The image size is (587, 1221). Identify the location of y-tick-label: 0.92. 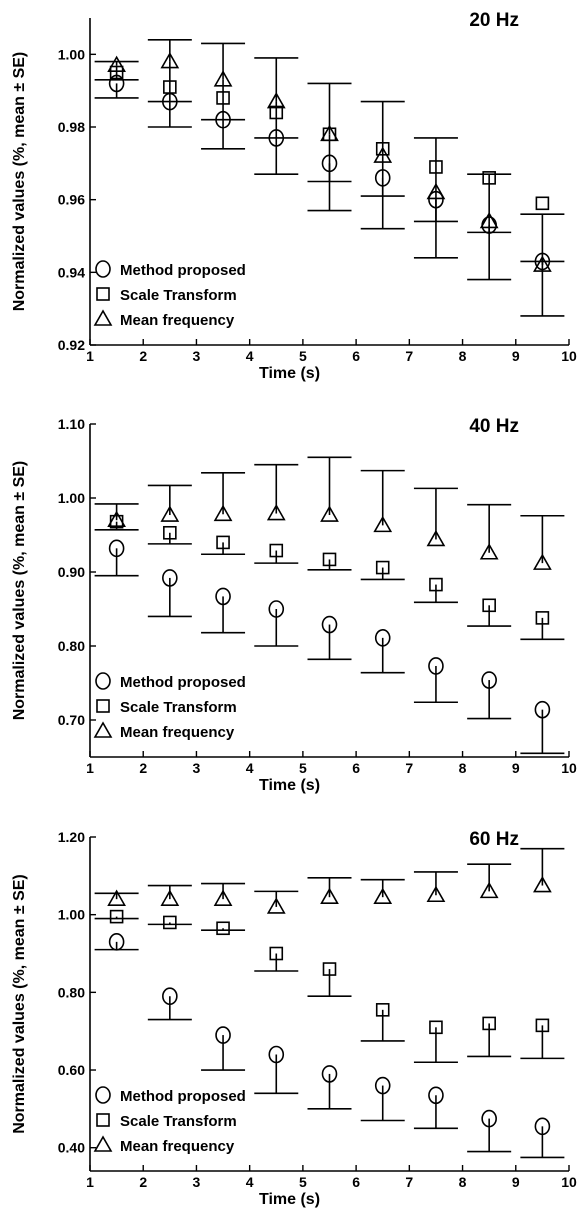
(71, 345).